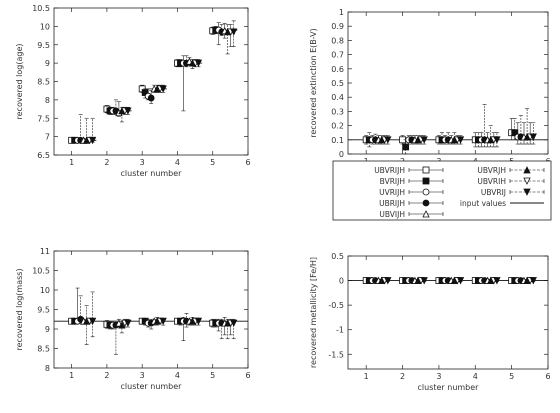  I want to click on y-tick-label: 8, so click(47, 100).